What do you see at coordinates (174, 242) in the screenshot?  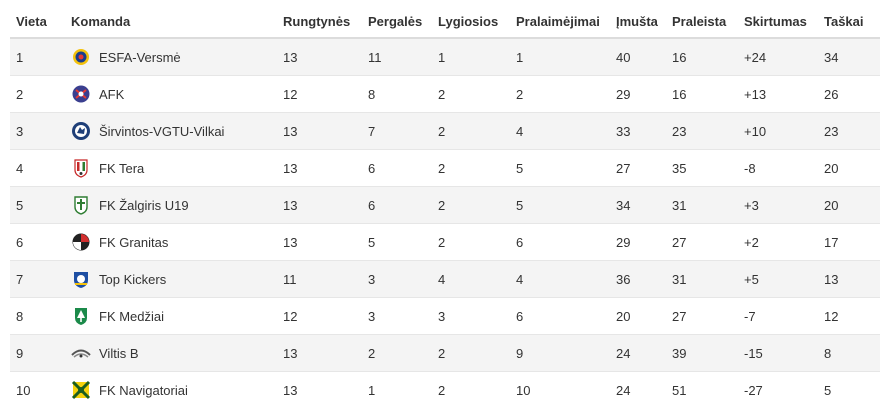 I see `team-link: FK Granitas` at bounding box center [174, 242].